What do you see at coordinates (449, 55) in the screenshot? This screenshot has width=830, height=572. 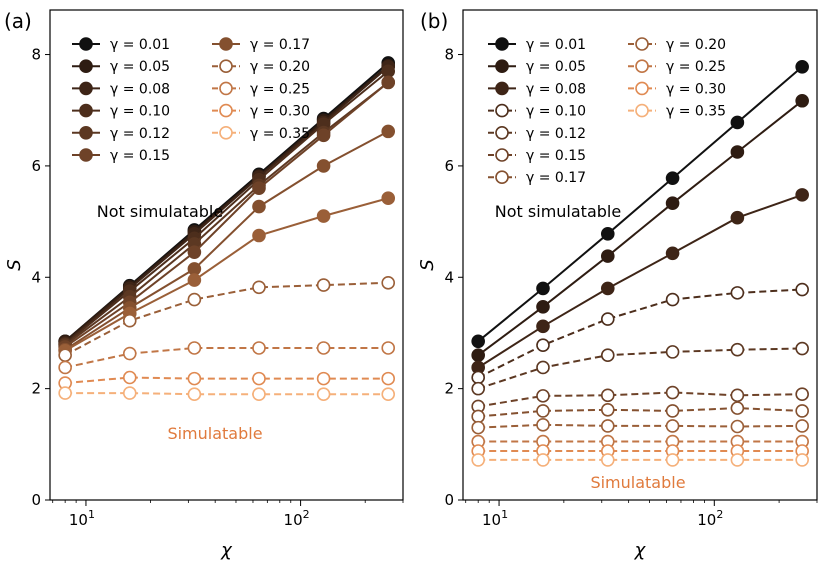 I see `y-tick-label: 8` at bounding box center [449, 55].